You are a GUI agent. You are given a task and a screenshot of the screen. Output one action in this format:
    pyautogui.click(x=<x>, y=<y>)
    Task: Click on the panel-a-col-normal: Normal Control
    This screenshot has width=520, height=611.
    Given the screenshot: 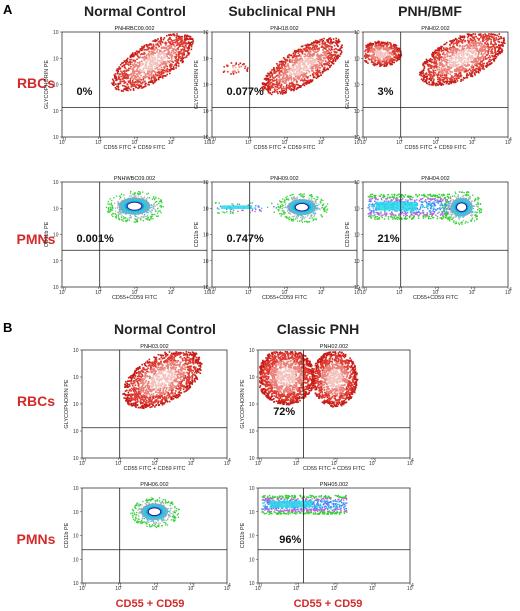 What is the action you would take?
    pyautogui.click(x=135, y=11)
    